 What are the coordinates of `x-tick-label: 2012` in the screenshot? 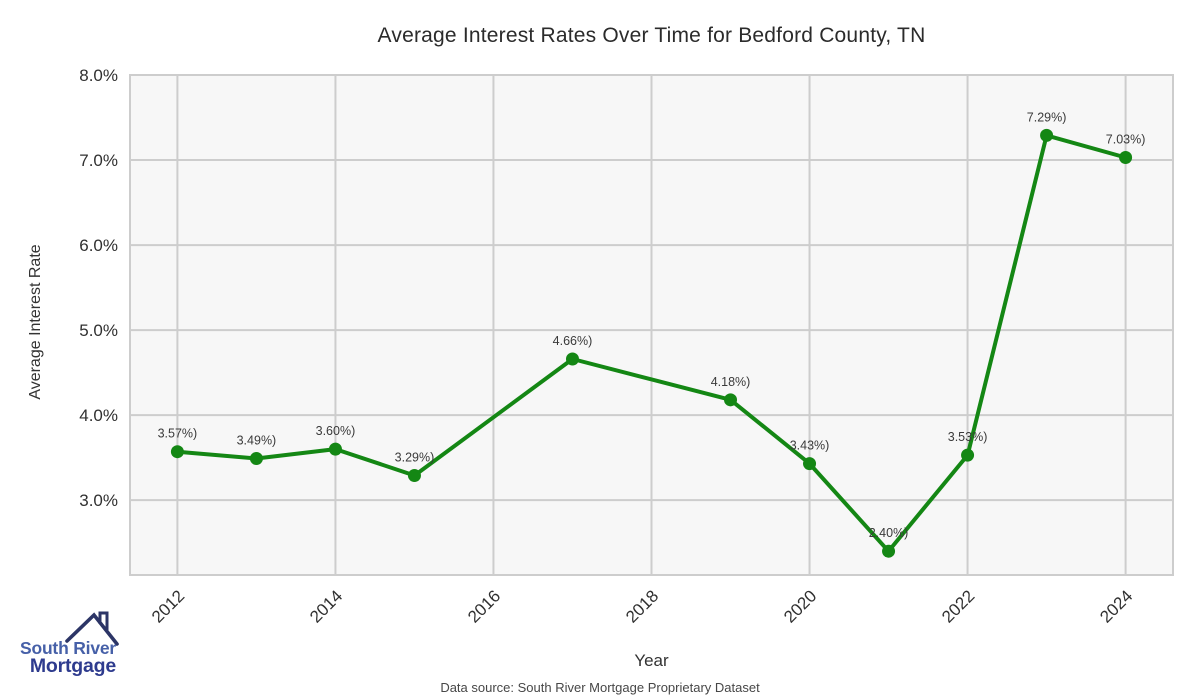 It's located at (168, 606).